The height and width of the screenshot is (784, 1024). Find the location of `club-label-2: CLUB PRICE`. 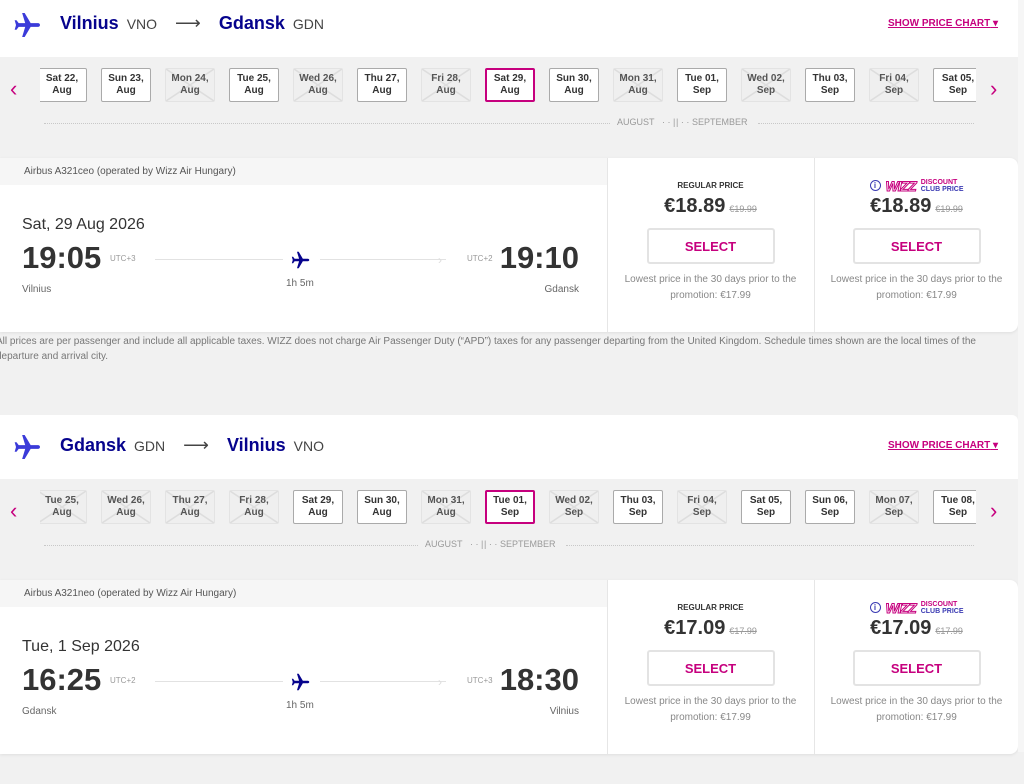

club-label-2: CLUB PRICE is located at coordinates (942, 611).